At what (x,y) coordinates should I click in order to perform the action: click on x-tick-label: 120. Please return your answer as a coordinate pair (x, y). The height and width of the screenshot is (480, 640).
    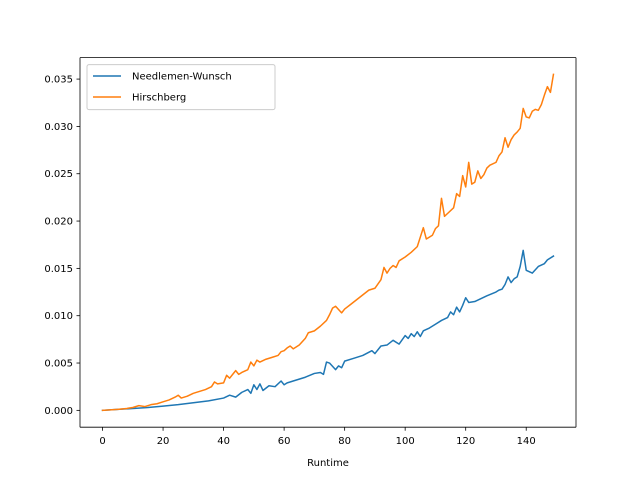
    Looking at the image, I should click on (465, 441).